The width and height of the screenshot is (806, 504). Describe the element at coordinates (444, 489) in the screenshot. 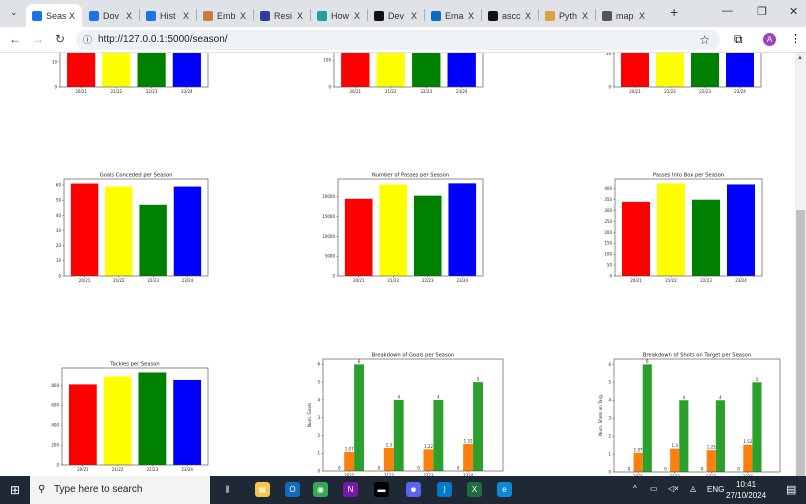

I see `vscode-icon: ⟩` at that location.